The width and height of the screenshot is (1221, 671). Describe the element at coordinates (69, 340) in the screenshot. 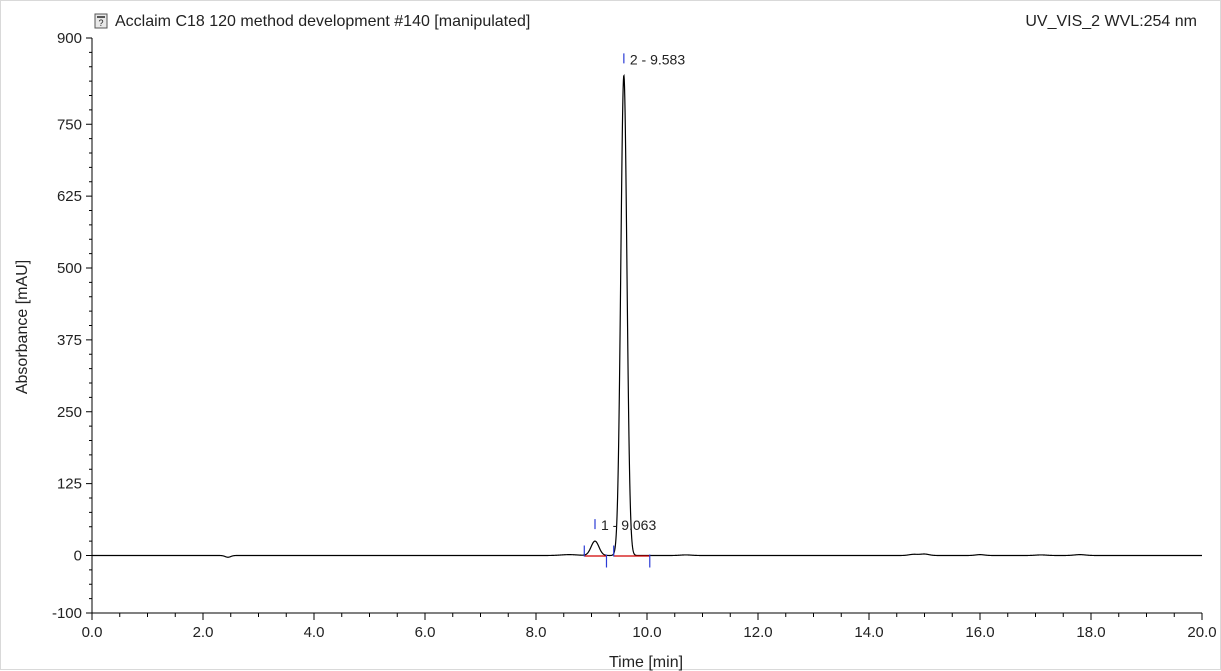

I see `y-tick-label: 375` at that location.